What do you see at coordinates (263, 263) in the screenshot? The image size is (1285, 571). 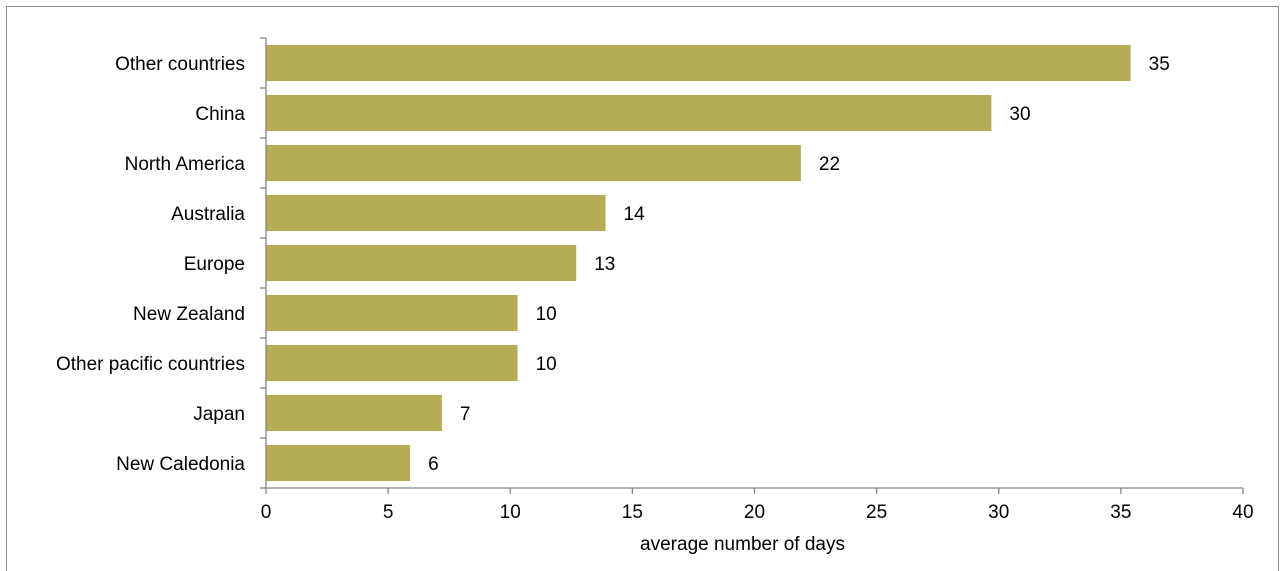 I see `y-axis-ticks` at bounding box center [263, 263].